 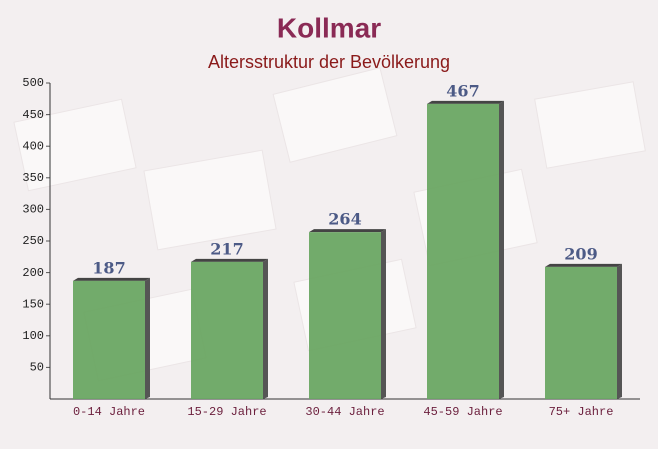 What do you see at coordinates (109, 412) in the screenshot?
I see `x-tick-label: 0-14 Jahre` at bounding box center [109, 412].